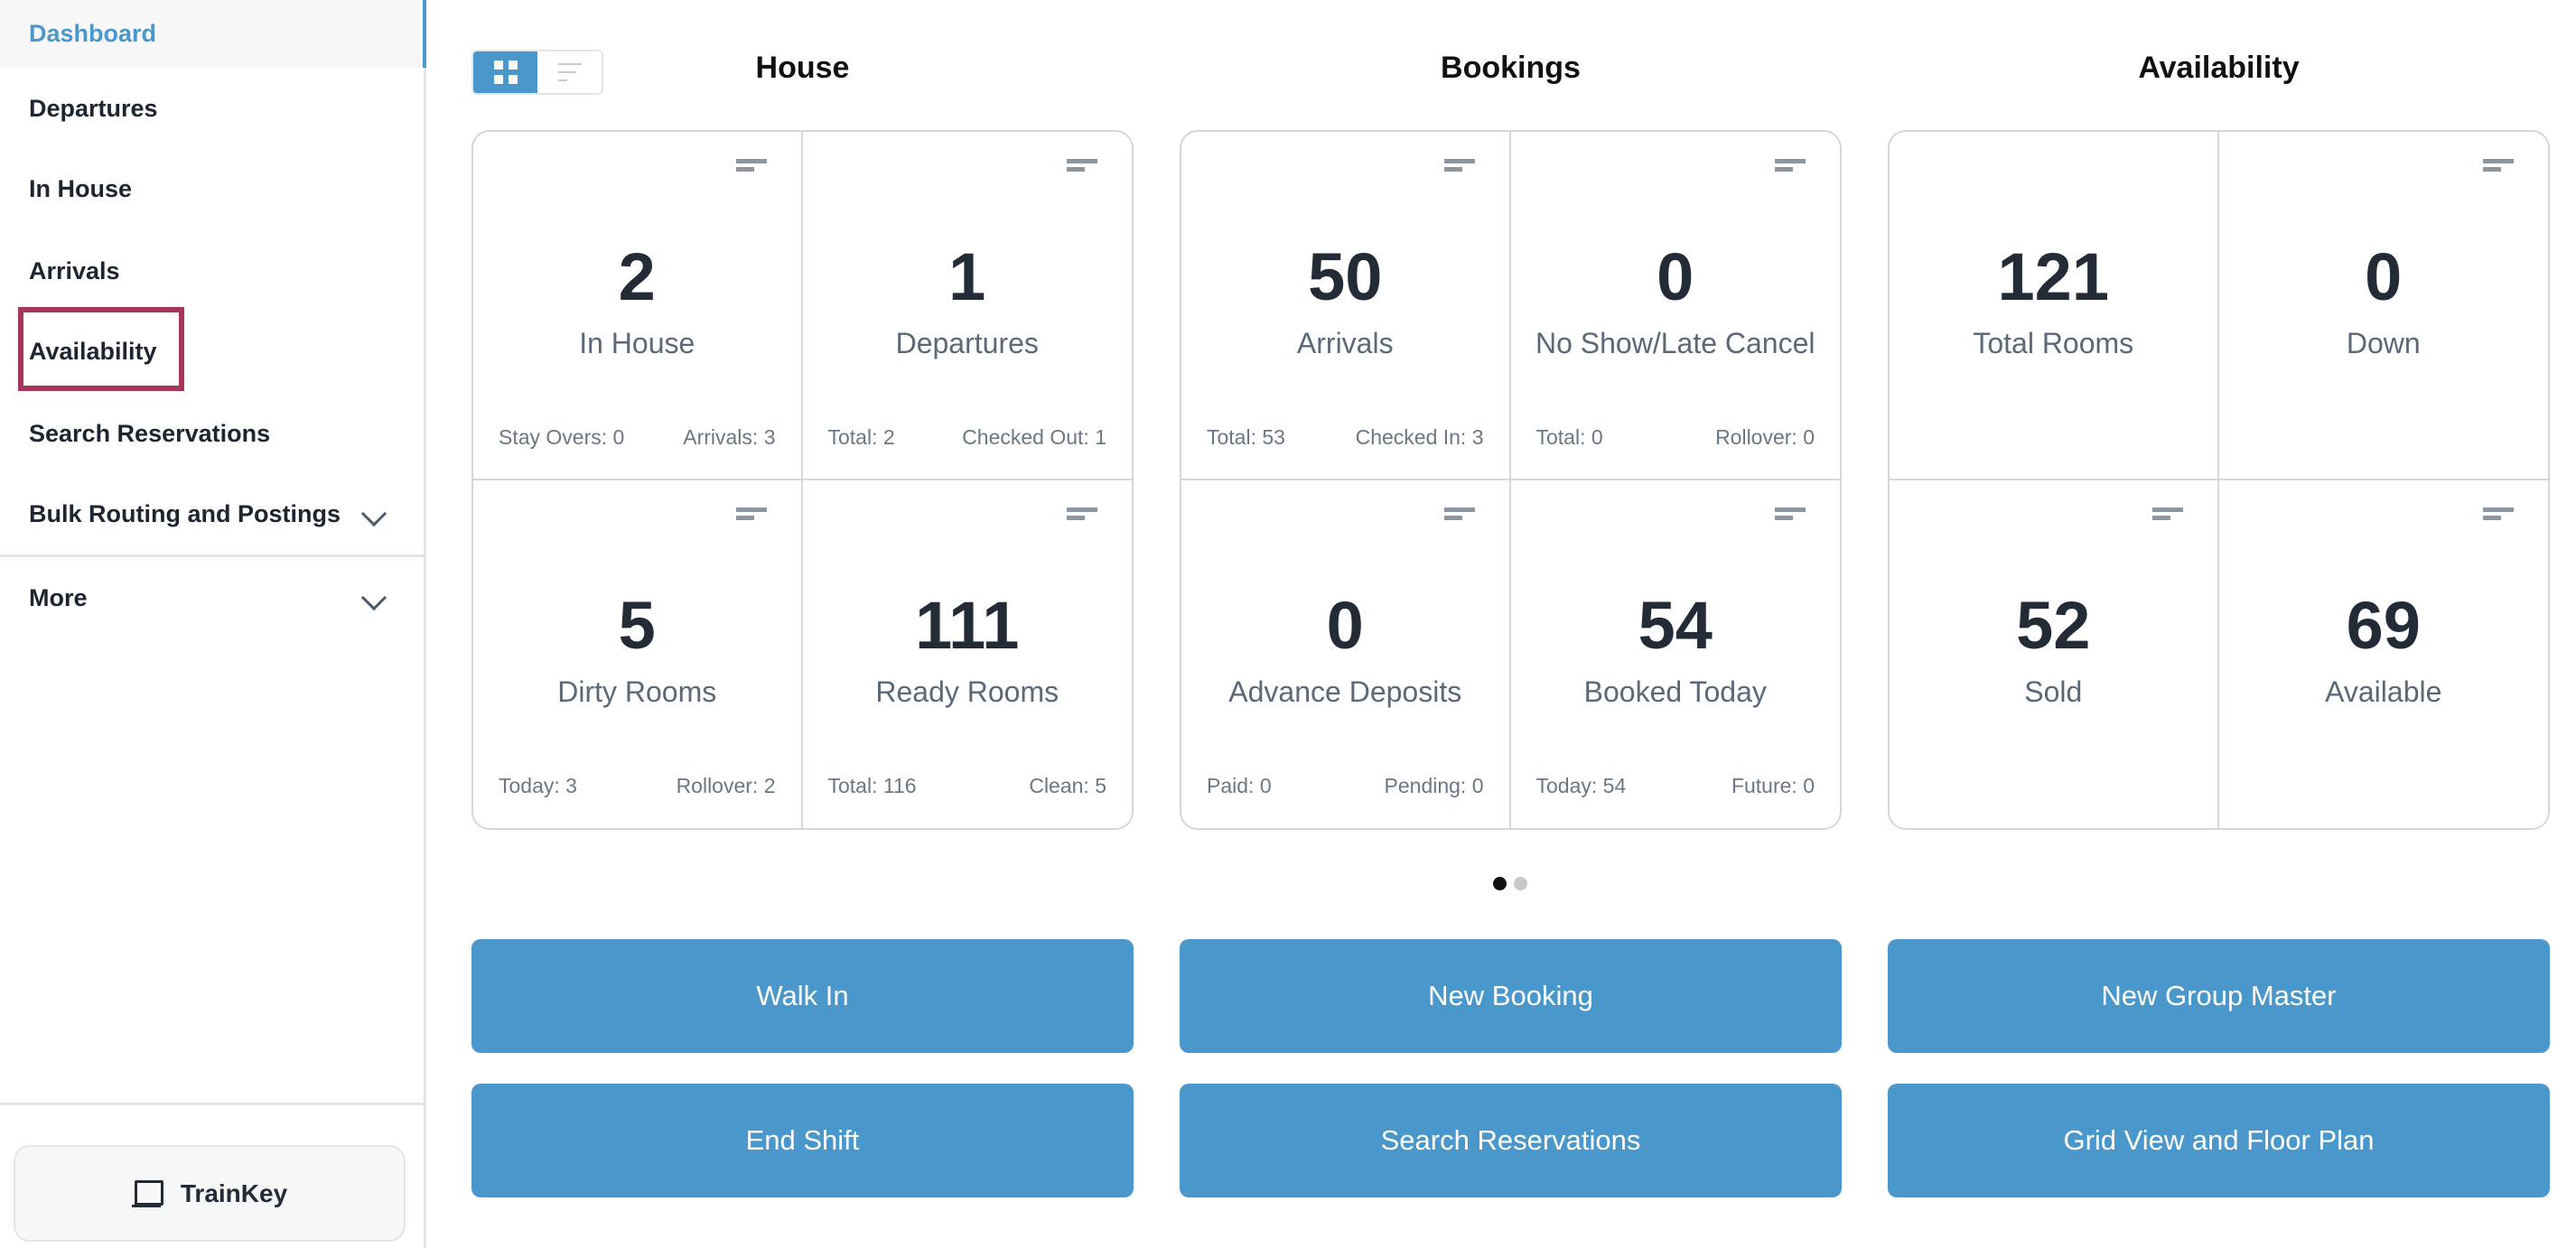  I want to click on stat-footer-left: Total: 2, so click(861, 437).